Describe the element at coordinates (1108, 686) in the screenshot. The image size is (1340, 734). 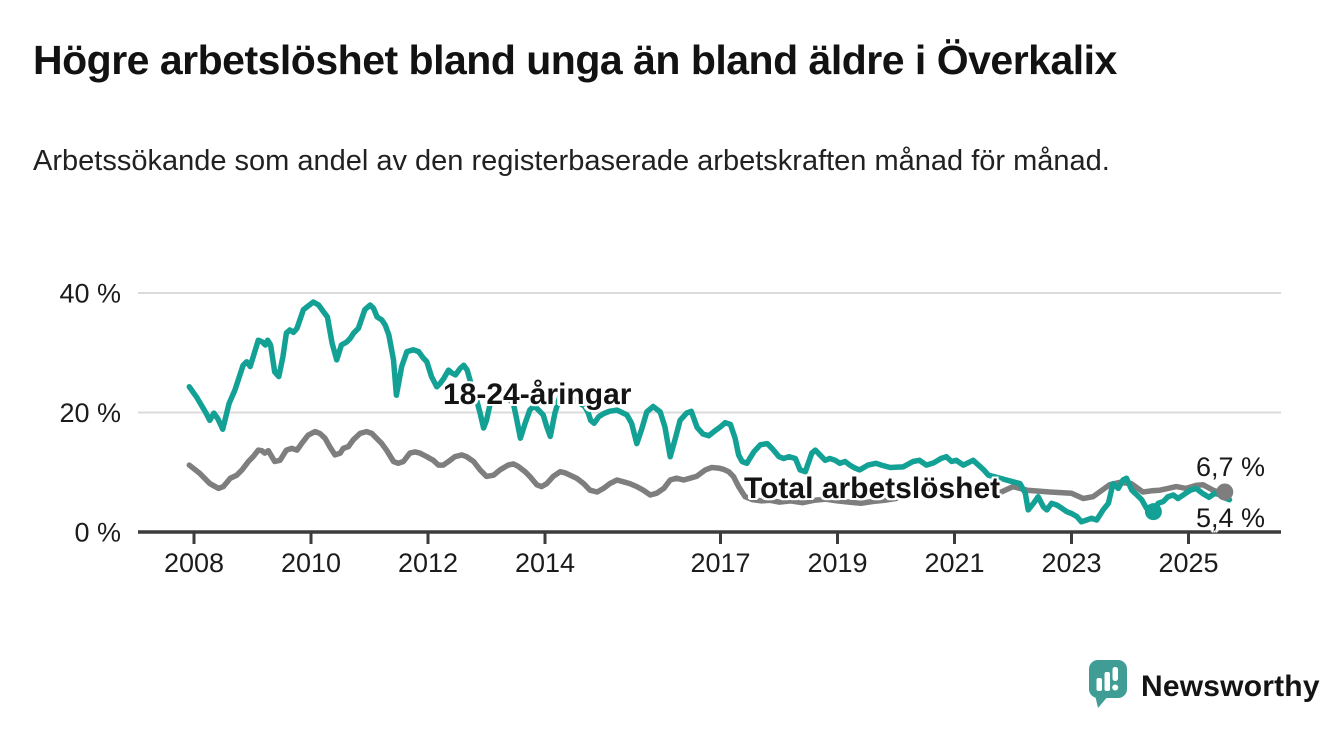
I see `newsworthy-speech-bubble-bars-icon` at that location.